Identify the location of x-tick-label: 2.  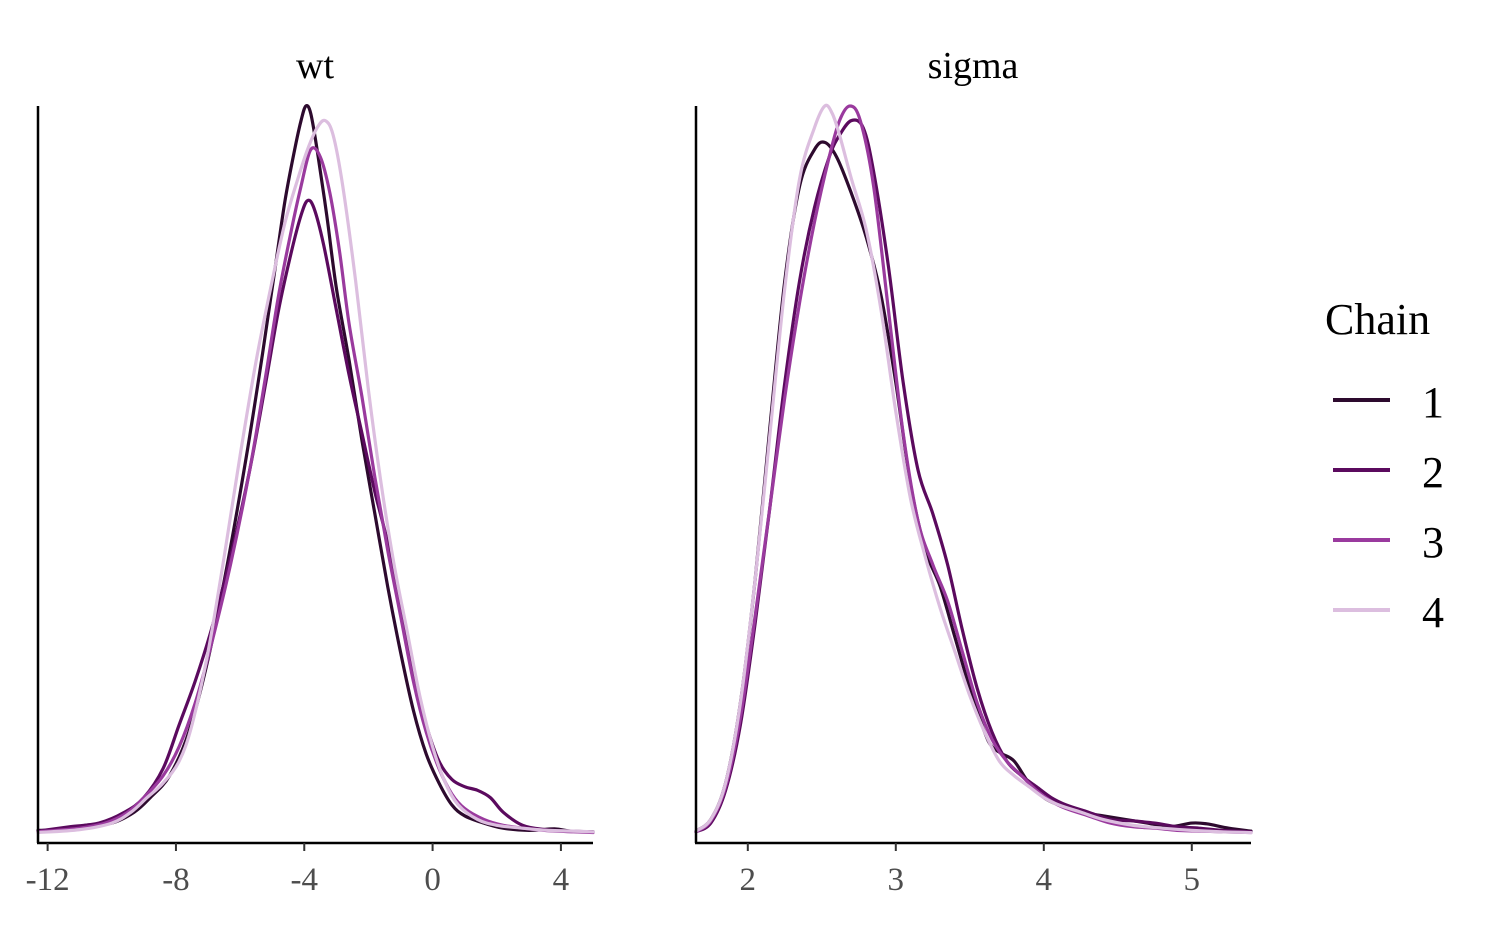
(748, 880).